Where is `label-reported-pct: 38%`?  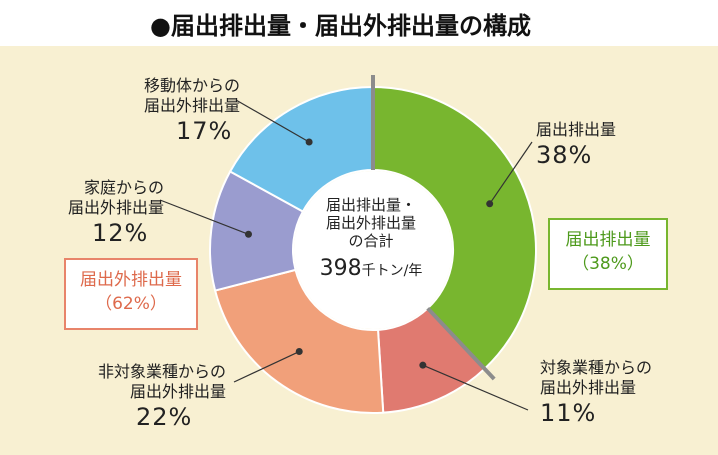 label-reported-pct: 38% is located at coordinates (564, 155).